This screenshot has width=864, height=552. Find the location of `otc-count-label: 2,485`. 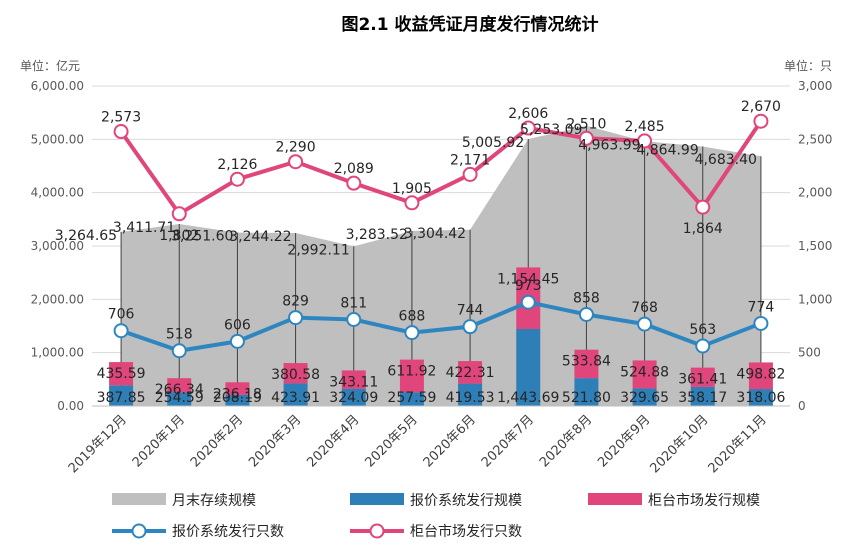

otc-count-label: 2,485 is located at coordinates (645, 127).